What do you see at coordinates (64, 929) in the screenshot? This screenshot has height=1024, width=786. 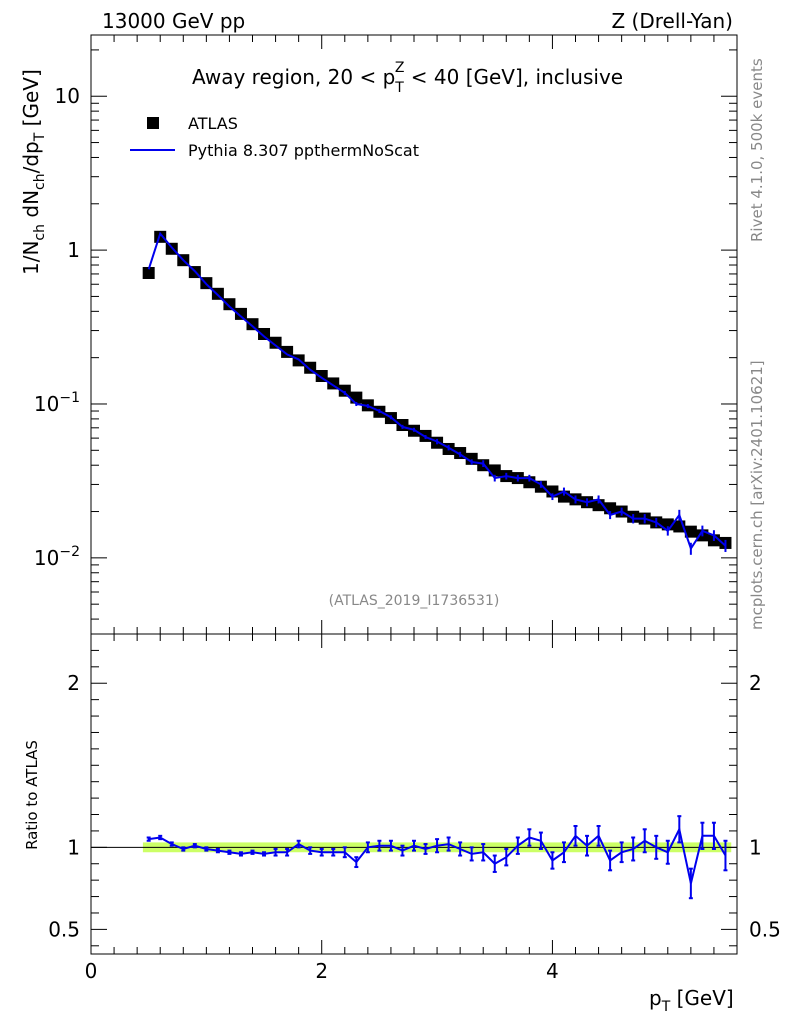 I see `ratio-ytick-label: 0.5` at bounding box center [64, 929].